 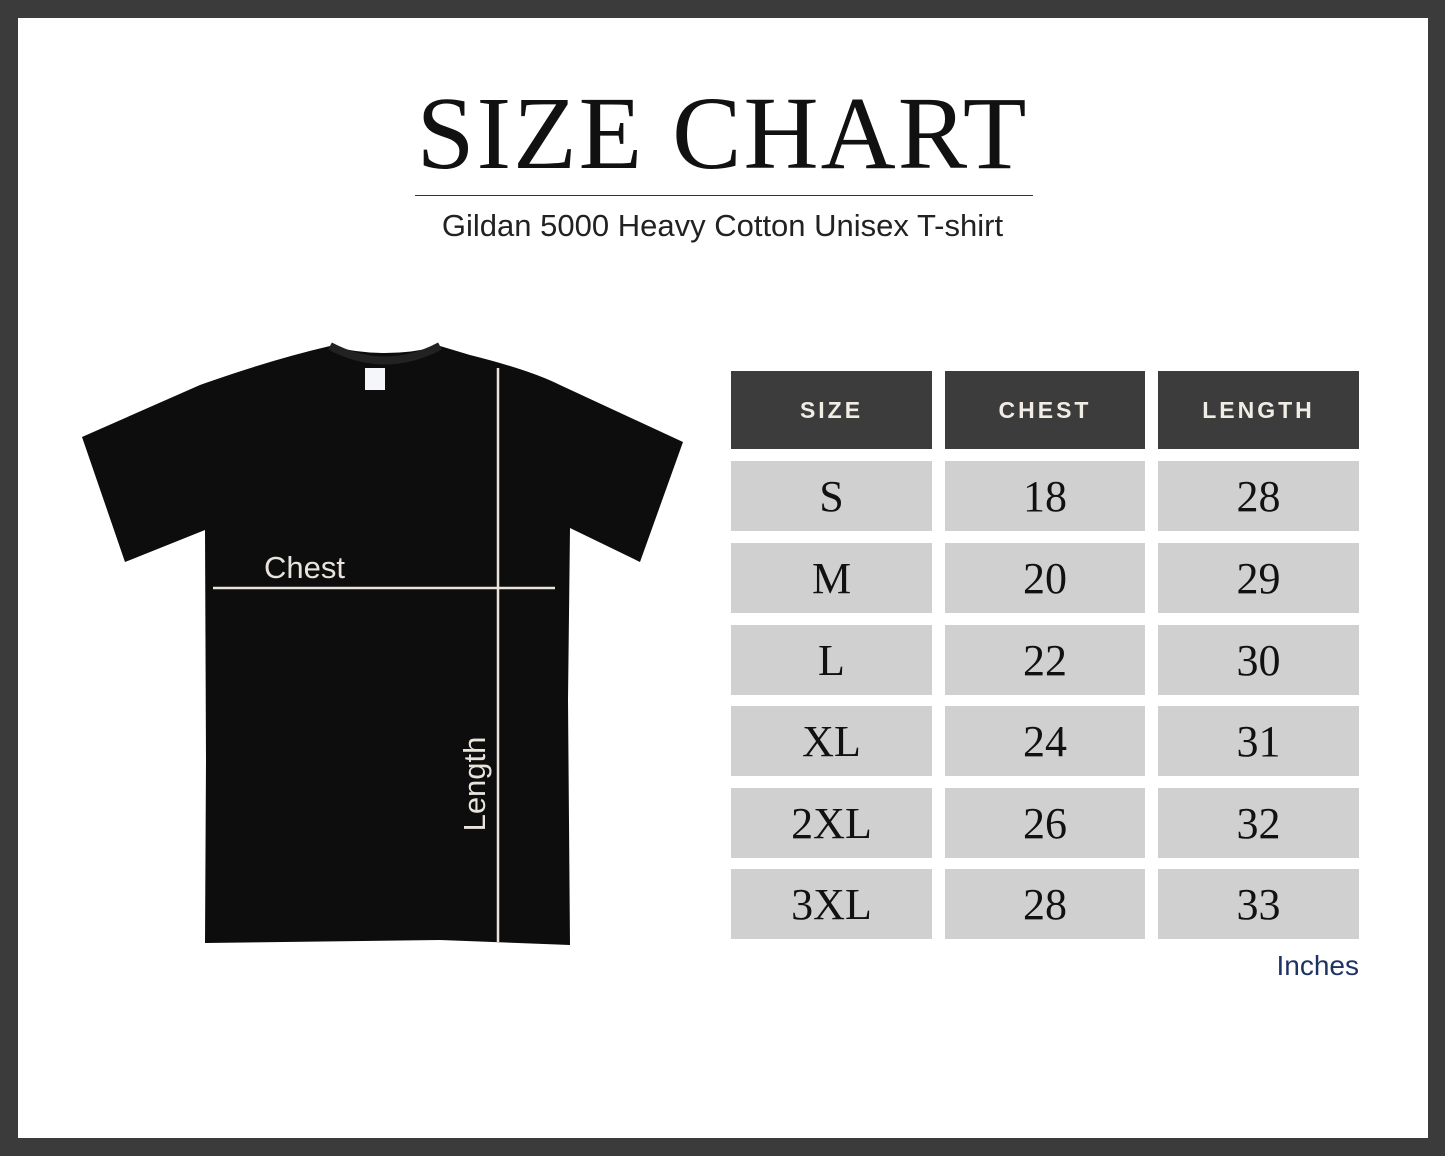 I want to click on header-chest: CHEST, so click(x=1045, y=410).